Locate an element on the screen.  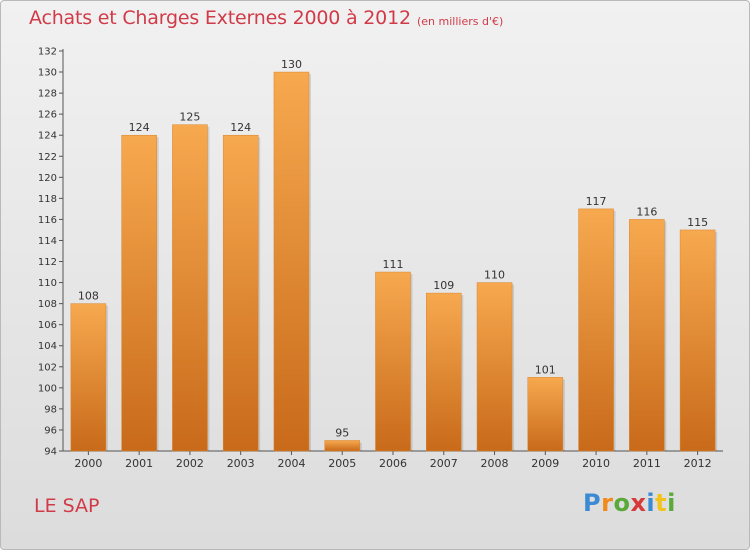
x-tick-label: 2012 is located at coordinates (698, 463).